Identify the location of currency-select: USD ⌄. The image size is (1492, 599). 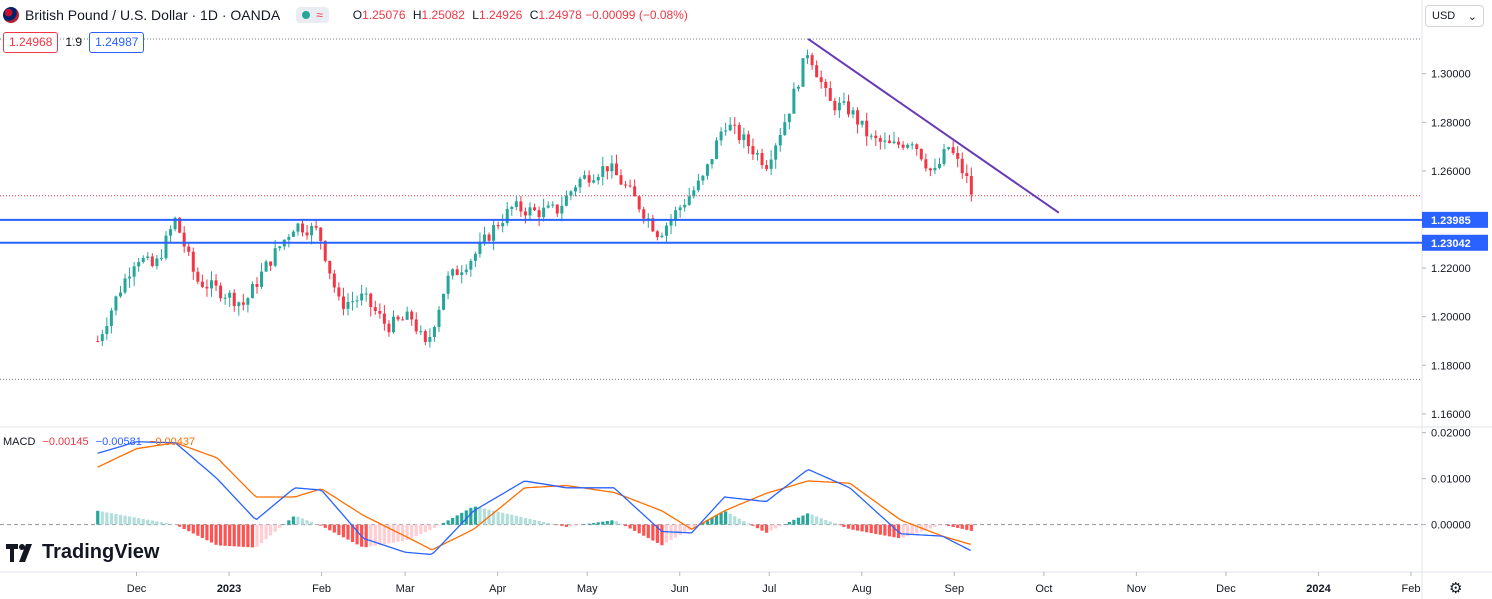
(1454, 16).